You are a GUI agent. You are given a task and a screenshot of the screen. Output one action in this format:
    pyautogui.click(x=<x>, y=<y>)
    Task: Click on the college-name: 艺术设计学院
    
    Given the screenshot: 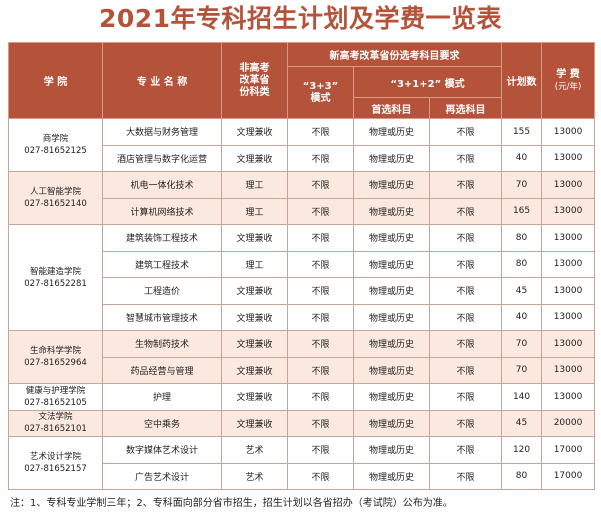 What is the action you would take?
    pyautogui.click(x=55, y=457)
    